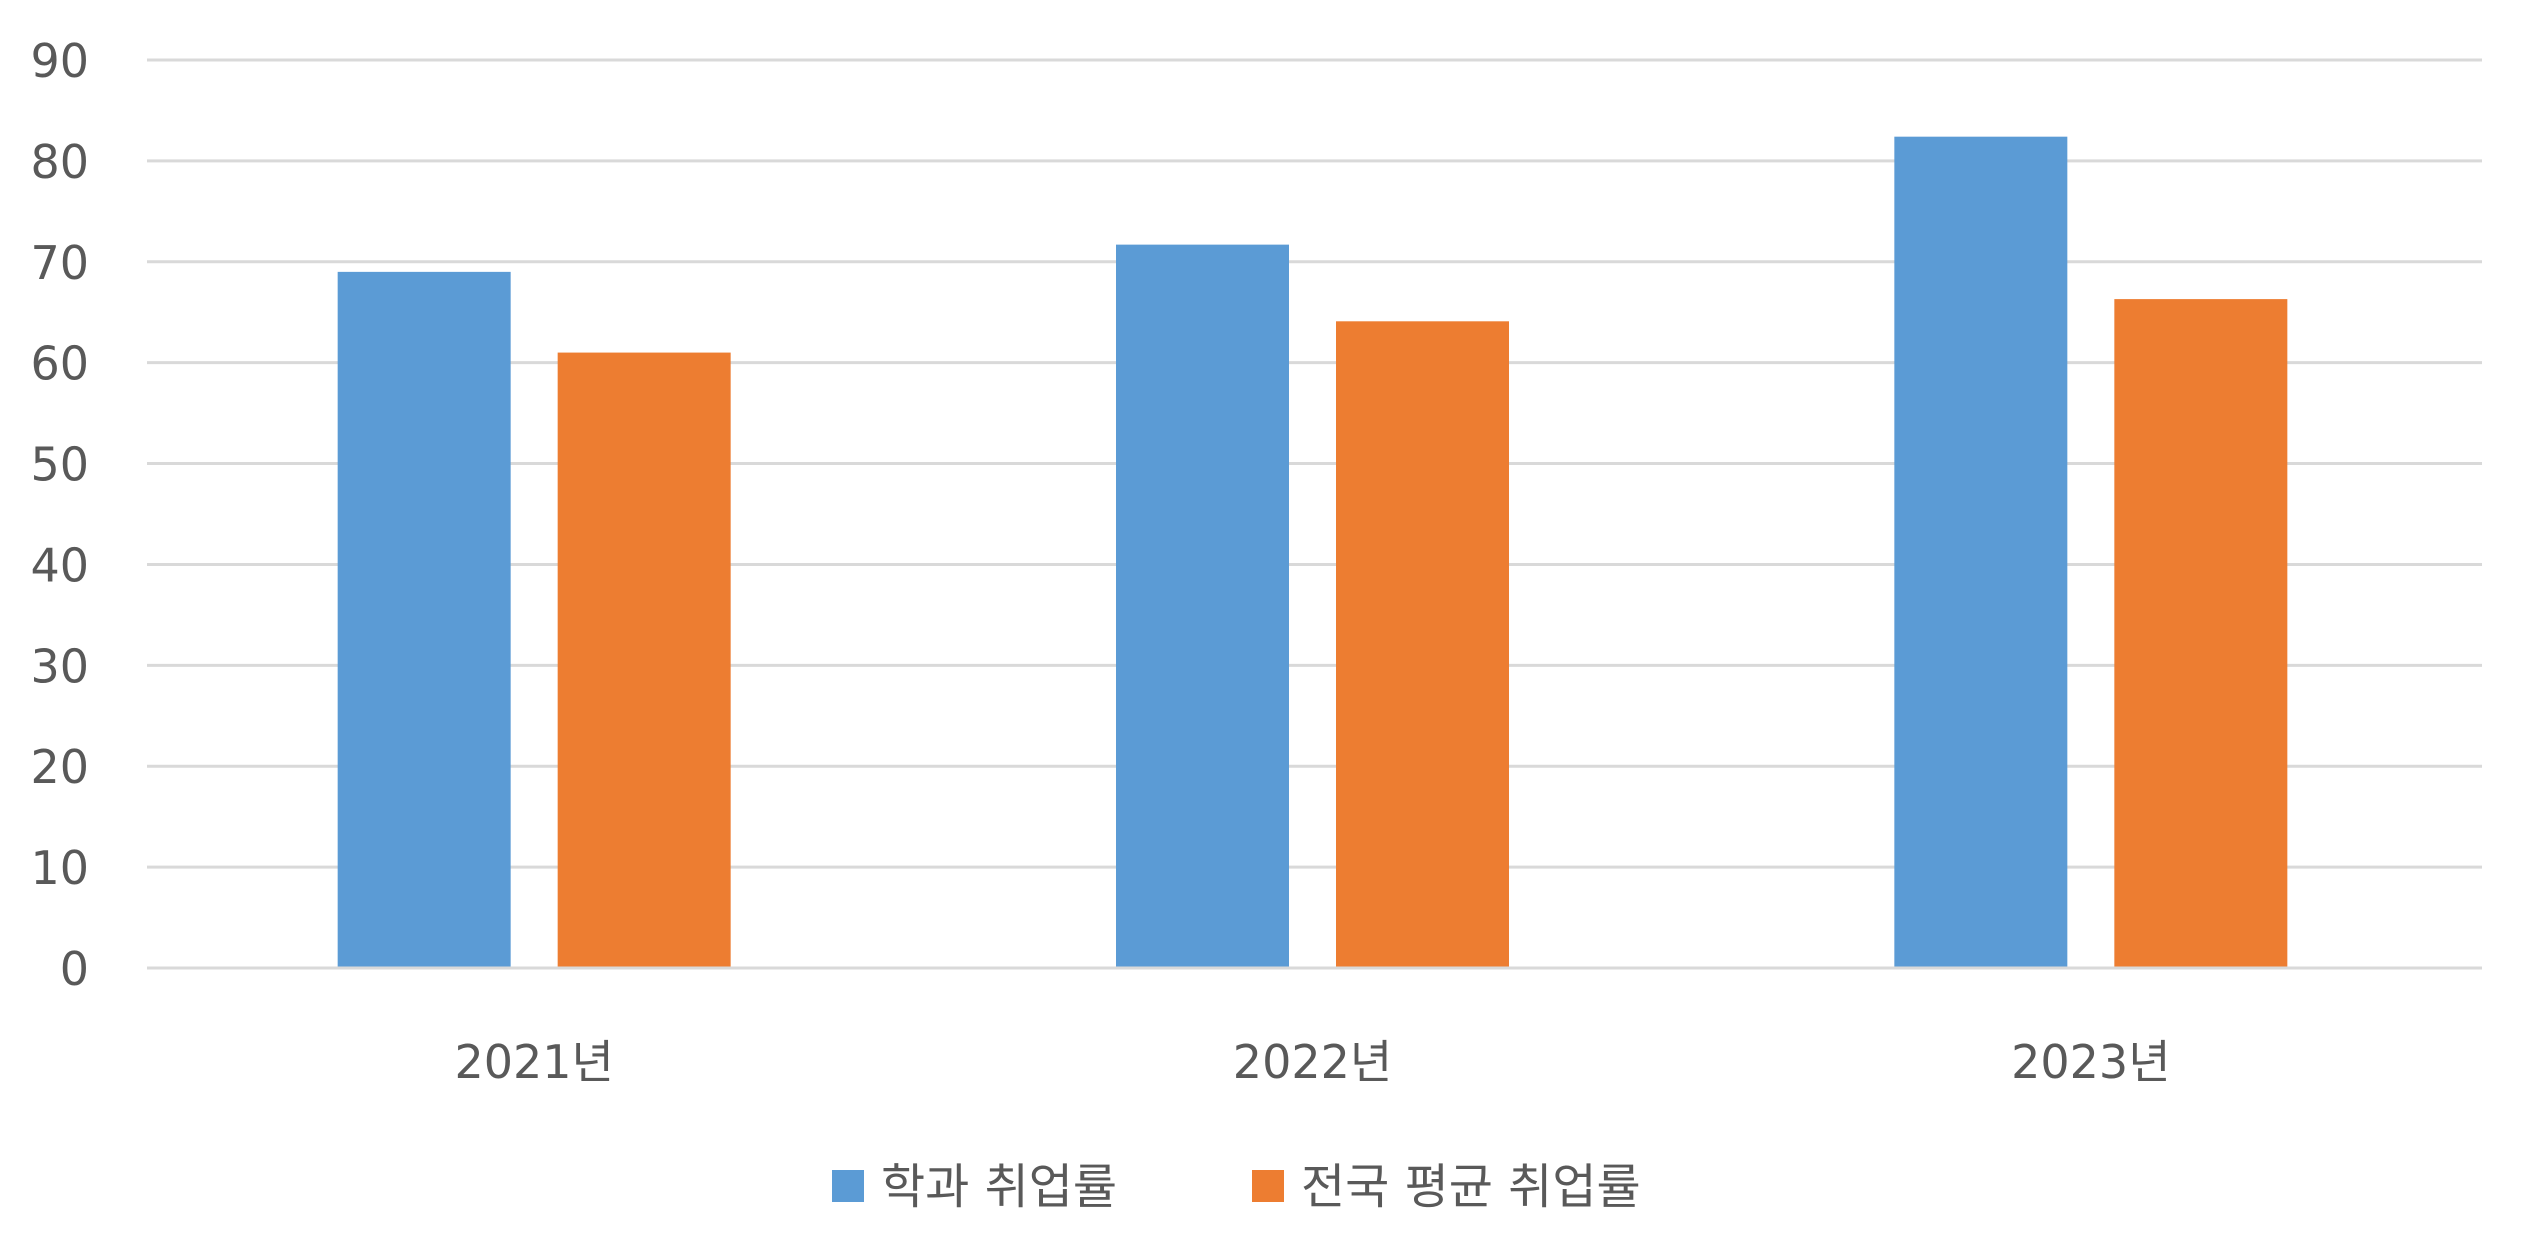 This screenshot has width=2521, height=1259. Describe the element at coordinates (59, 666) in the screenshot. I see `y-tick-label: 30` at that location.